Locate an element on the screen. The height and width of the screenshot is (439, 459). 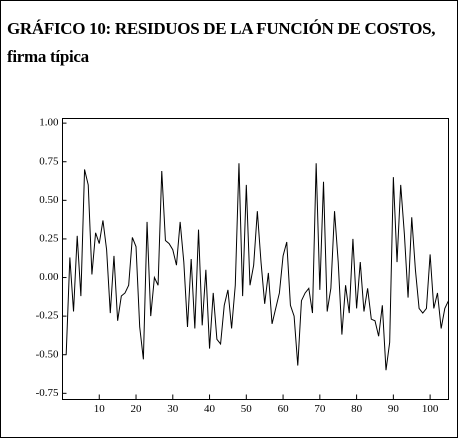
x-tick-label: 60 is located at coordinates (284, 409).